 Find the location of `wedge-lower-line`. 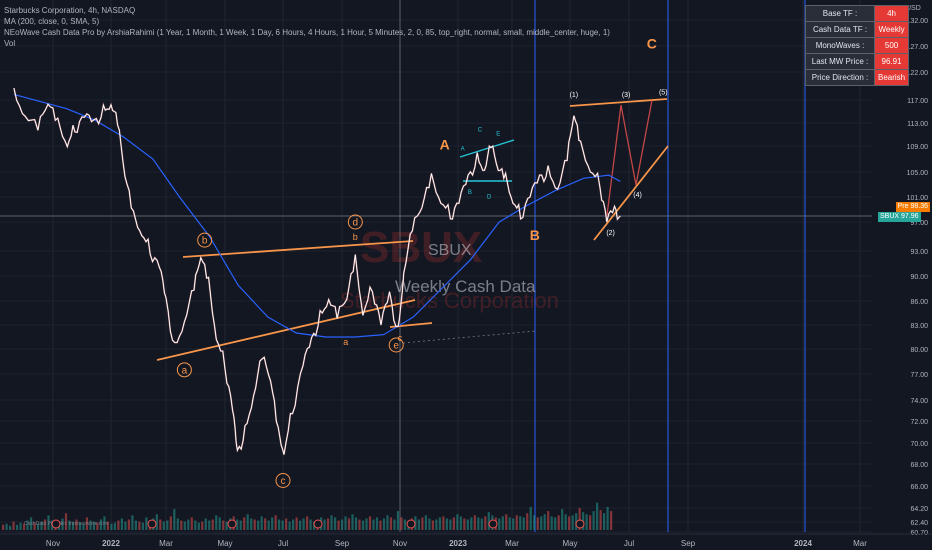

wedge-lower-line is located at coordinates (631, 193).